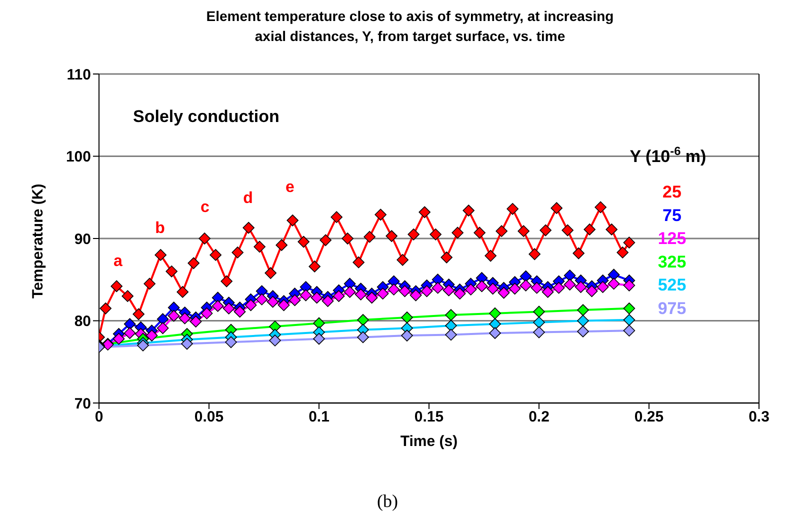 This screenshot has width=787, height=517. What do you see at coordinates (429, 417) in the screenshot?
I see `x-tick-label: 0.15` at bounding box center [429, 417].